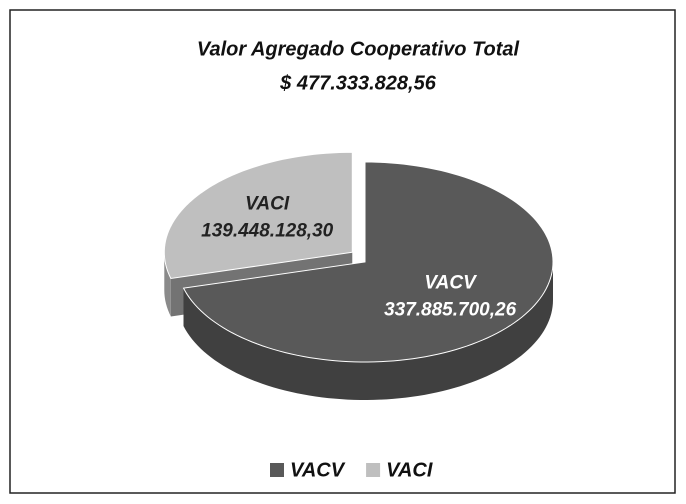 This screenshot has width=686, height=504. What do you see at coordinates (409, 470) in the screenshot?
I see `legend-label: VACI` at bounding box center [409, 470].